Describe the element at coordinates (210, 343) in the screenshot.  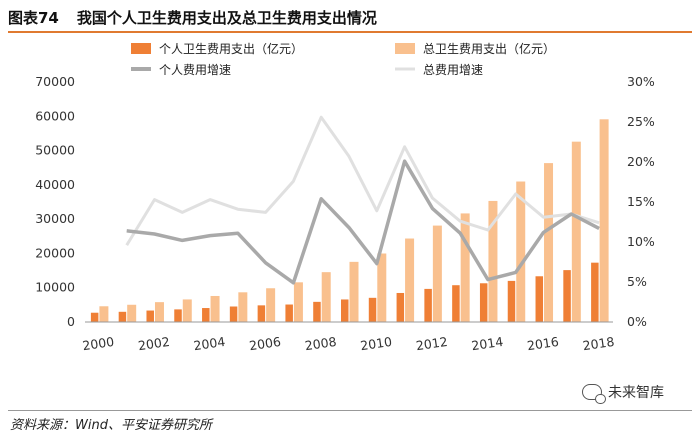
I see `x-tick-label: 2004` at that location.